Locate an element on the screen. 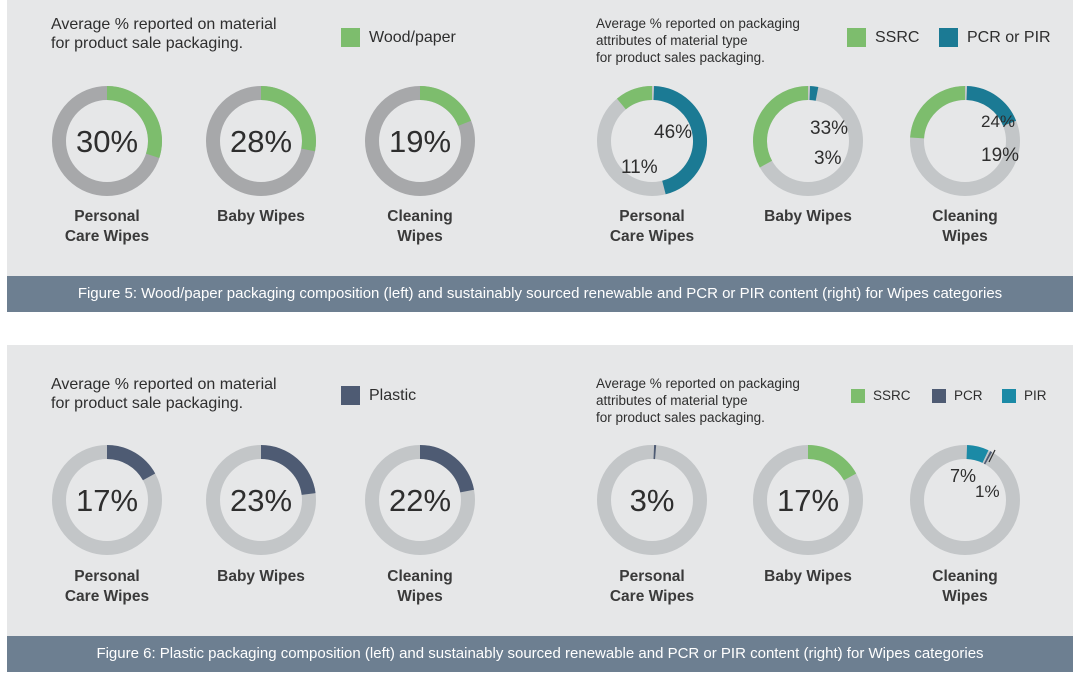 This screenshot has width=1080, height=675. donut-segment-pcr is located at coordinates (988, 458).